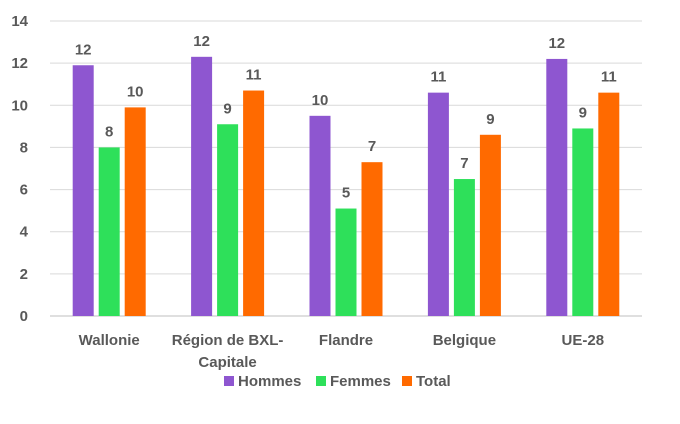 The height and width of the screenshot is (424, 680). Describe the element at coordinates (109, 340) in the screenshot. I see `x-category-label: Wallonie` at that location.